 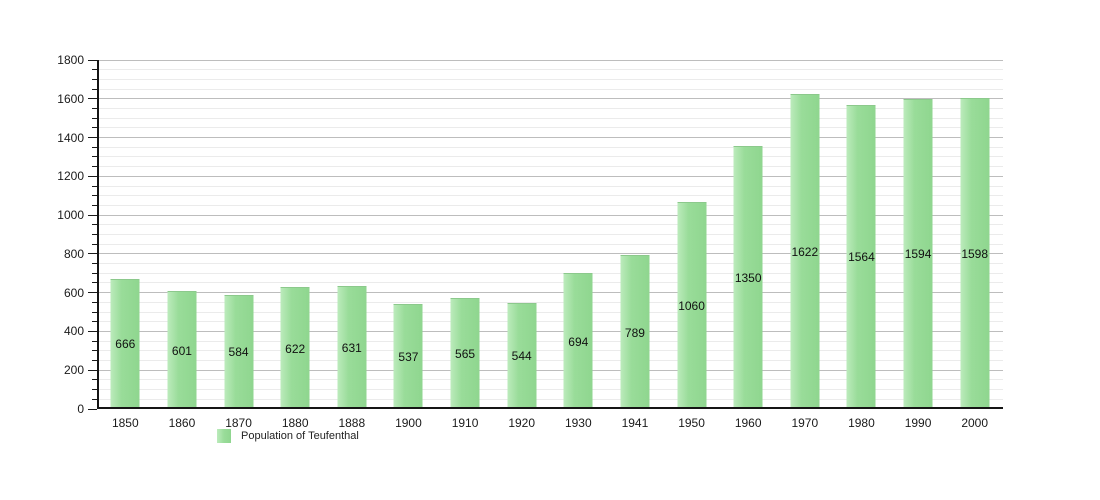 I want to click on x-axis-label: 1990, so click(x=918, y=423).